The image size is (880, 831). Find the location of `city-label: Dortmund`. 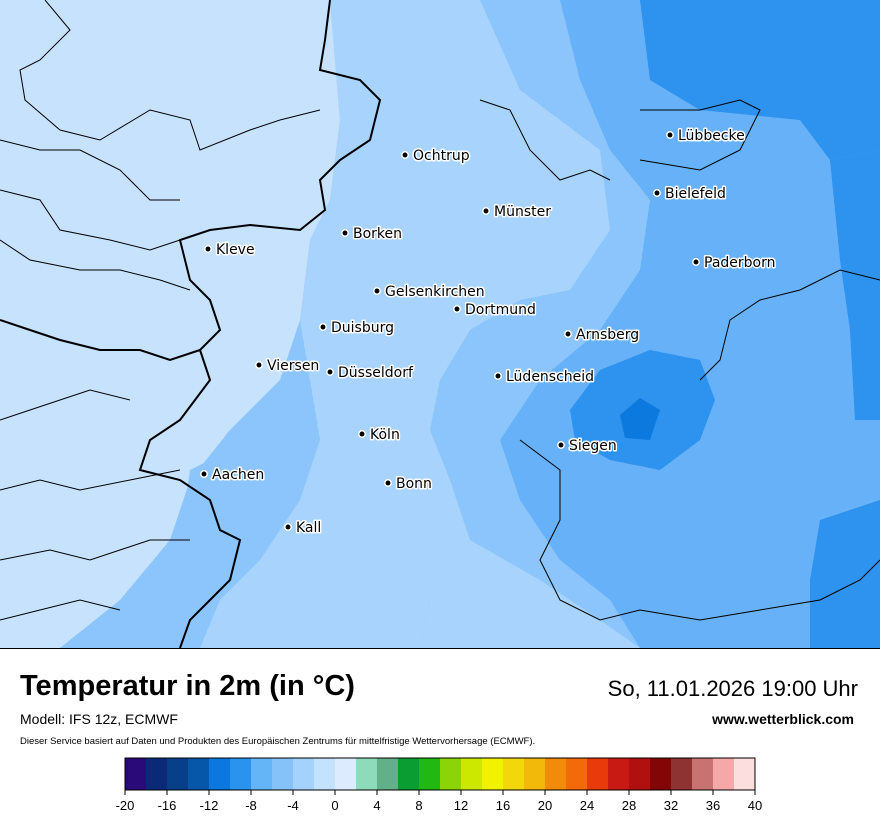

city-label: Dortmund is located at coordinates (500, 310).